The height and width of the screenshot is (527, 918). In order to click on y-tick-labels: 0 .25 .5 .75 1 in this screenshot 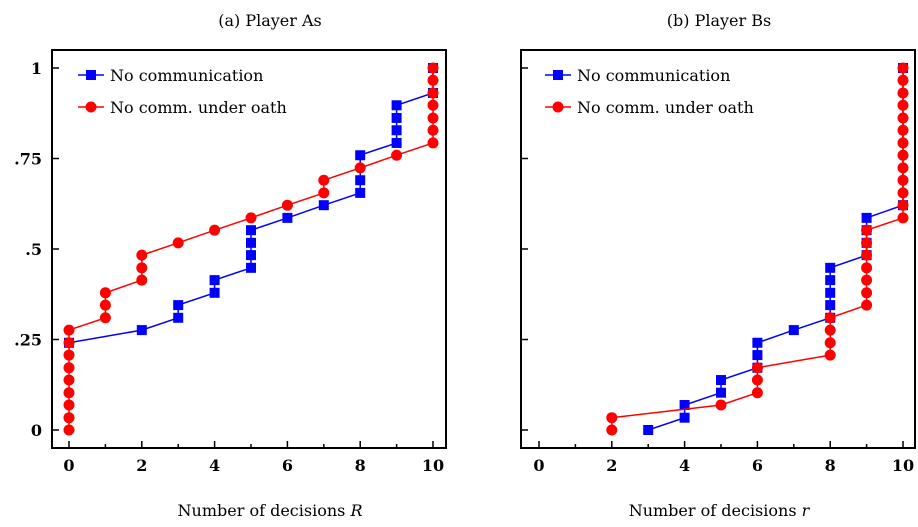, I will do `click(28, 249)`.